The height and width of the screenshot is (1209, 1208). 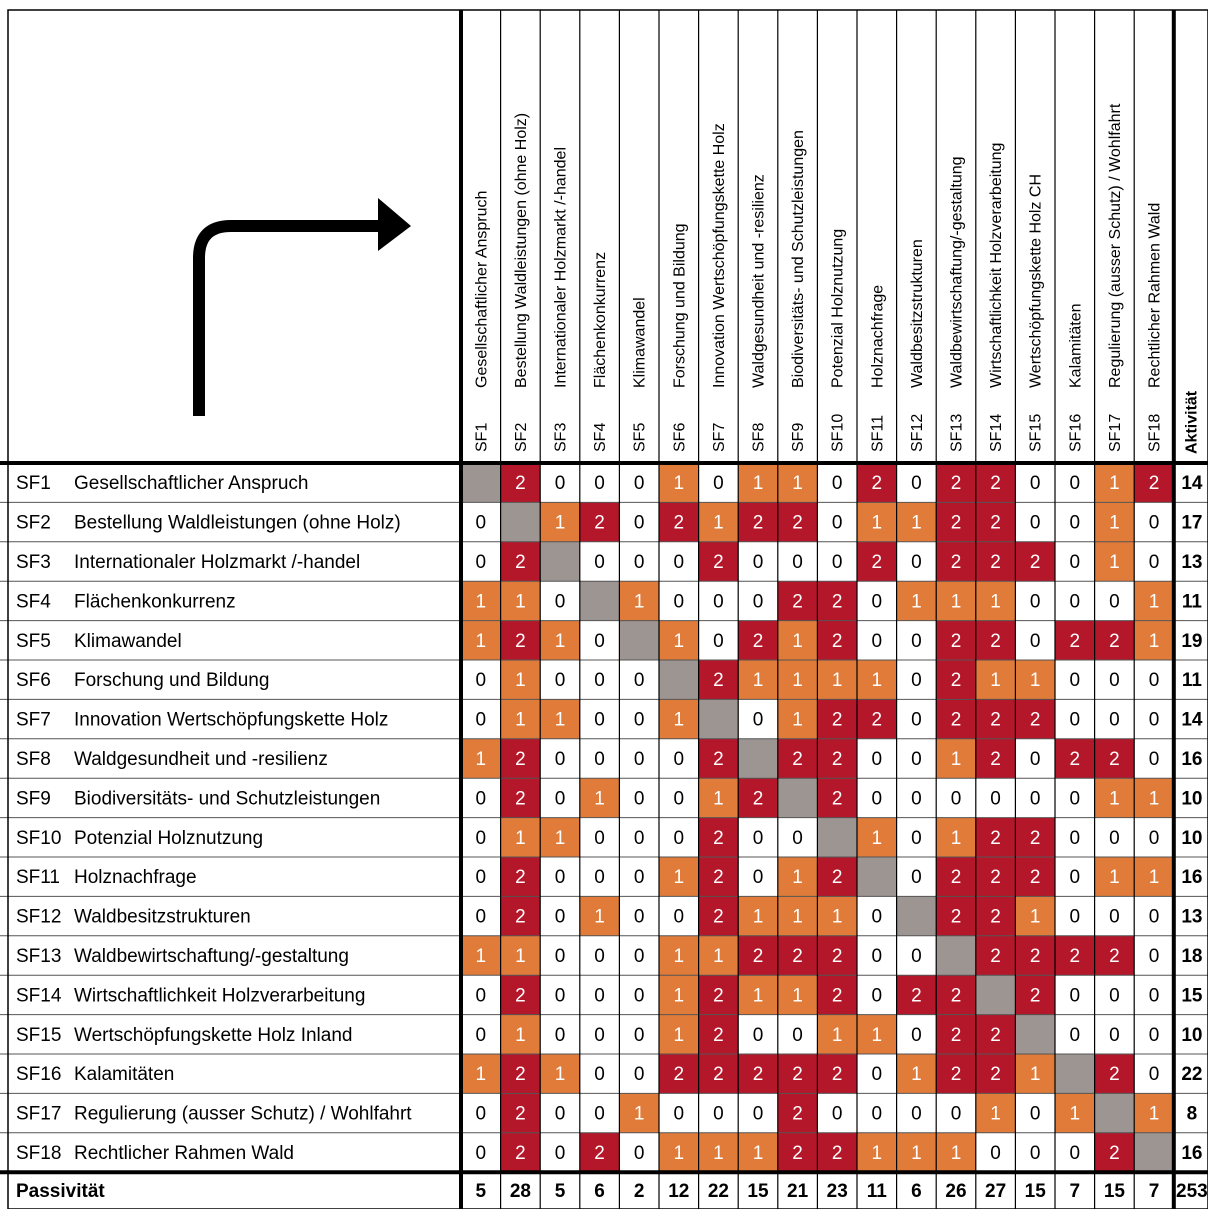 What do you see at coordinates (957, 433) in the screenshot?
I see `column-code: SF13` at bounding box center [957, 433].